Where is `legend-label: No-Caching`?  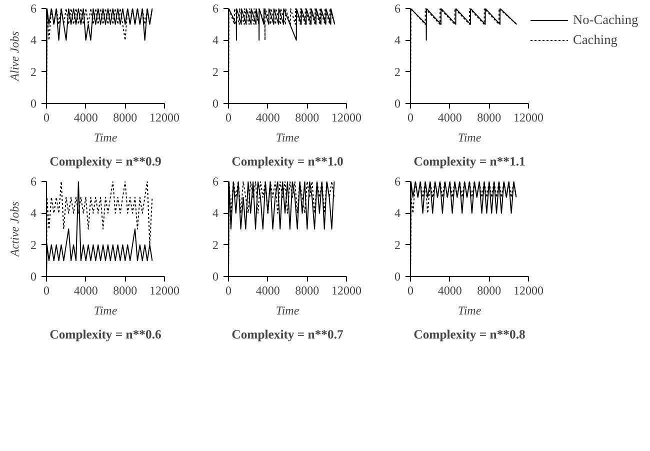
legend-label: No-Caching is located at coordinates (605, 20).